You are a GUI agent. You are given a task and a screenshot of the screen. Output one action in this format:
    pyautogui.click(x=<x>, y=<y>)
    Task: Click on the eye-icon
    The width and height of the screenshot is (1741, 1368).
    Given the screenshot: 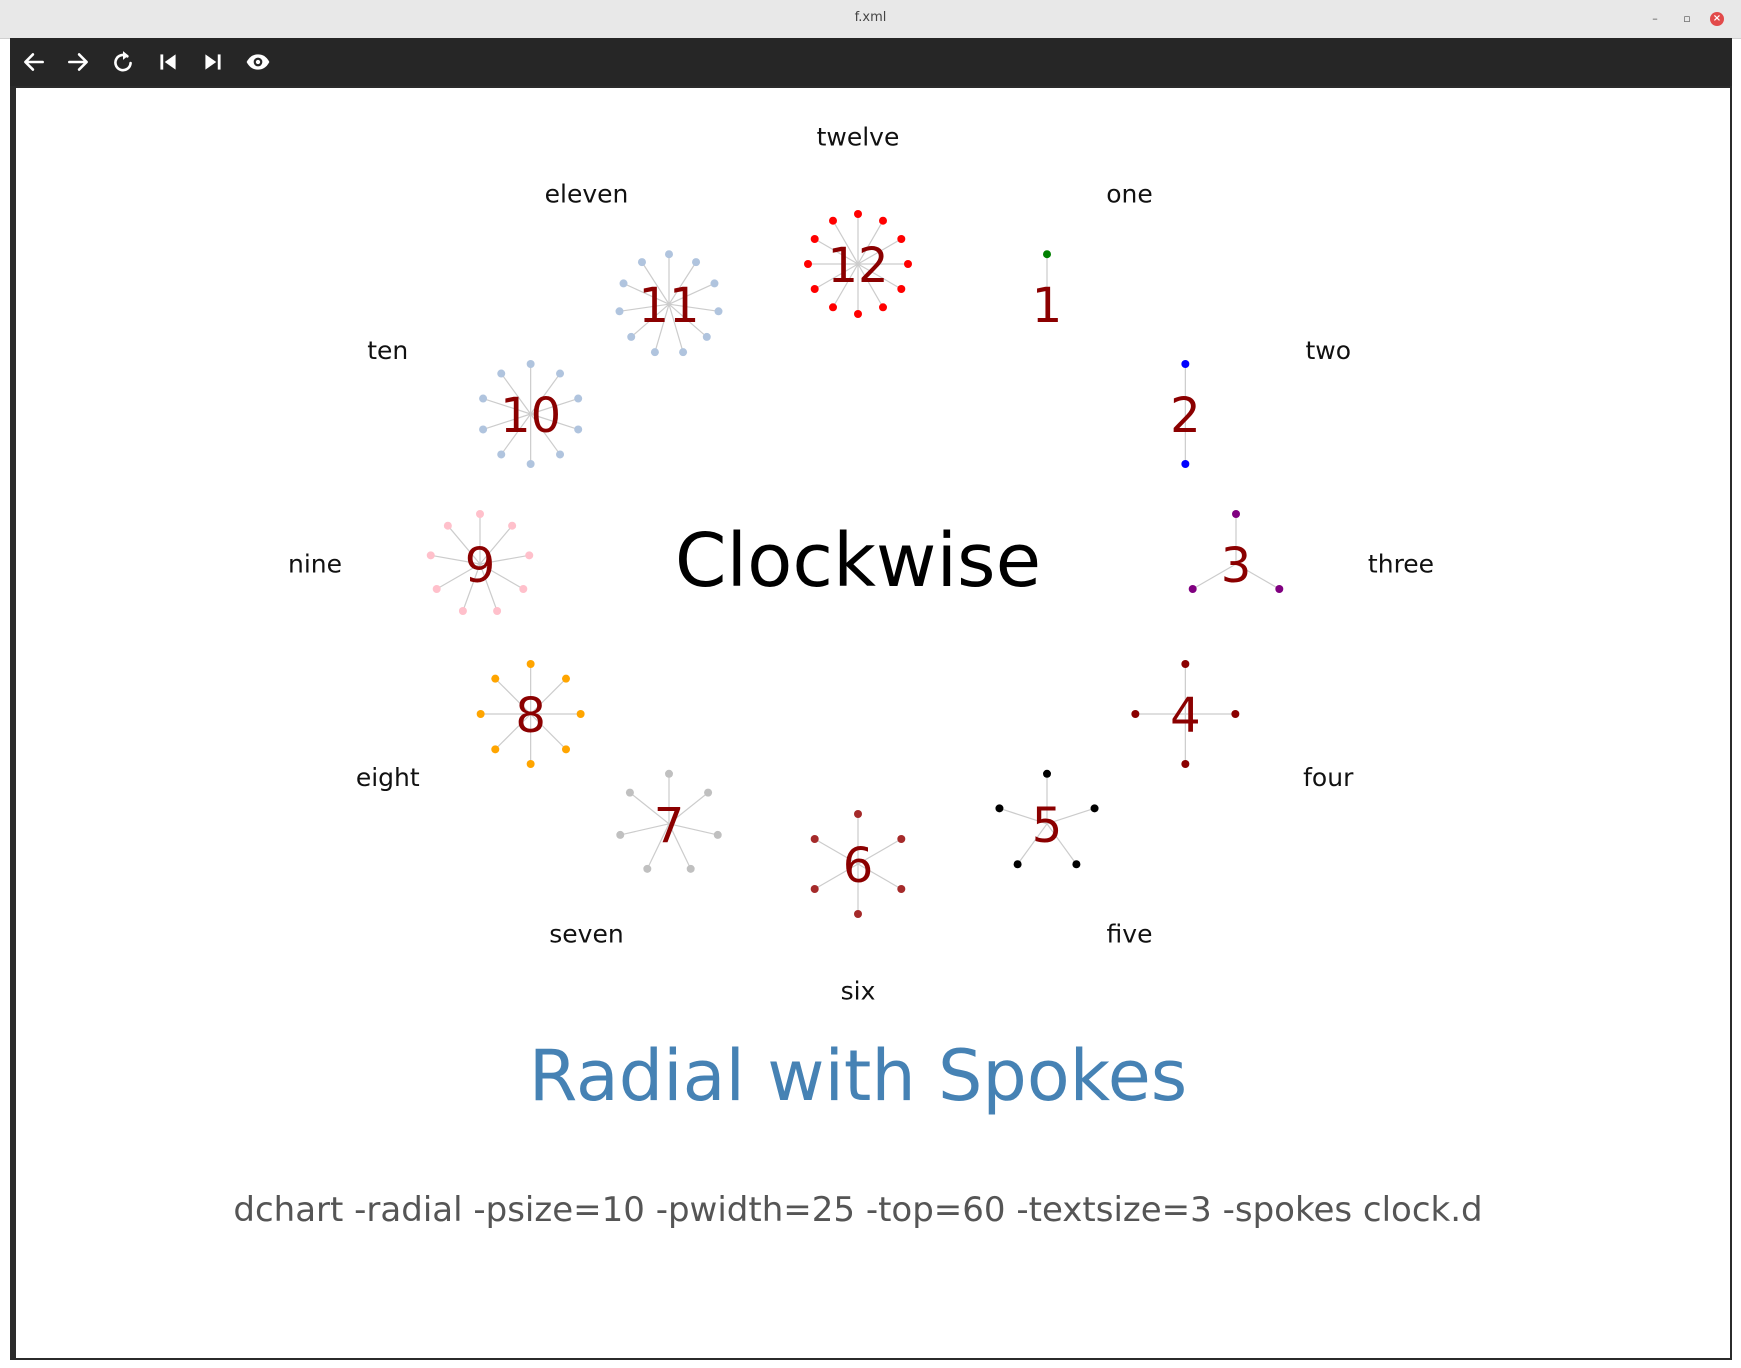 What is the action you would take?
    pyautogui.click(x=258, y=62)
    